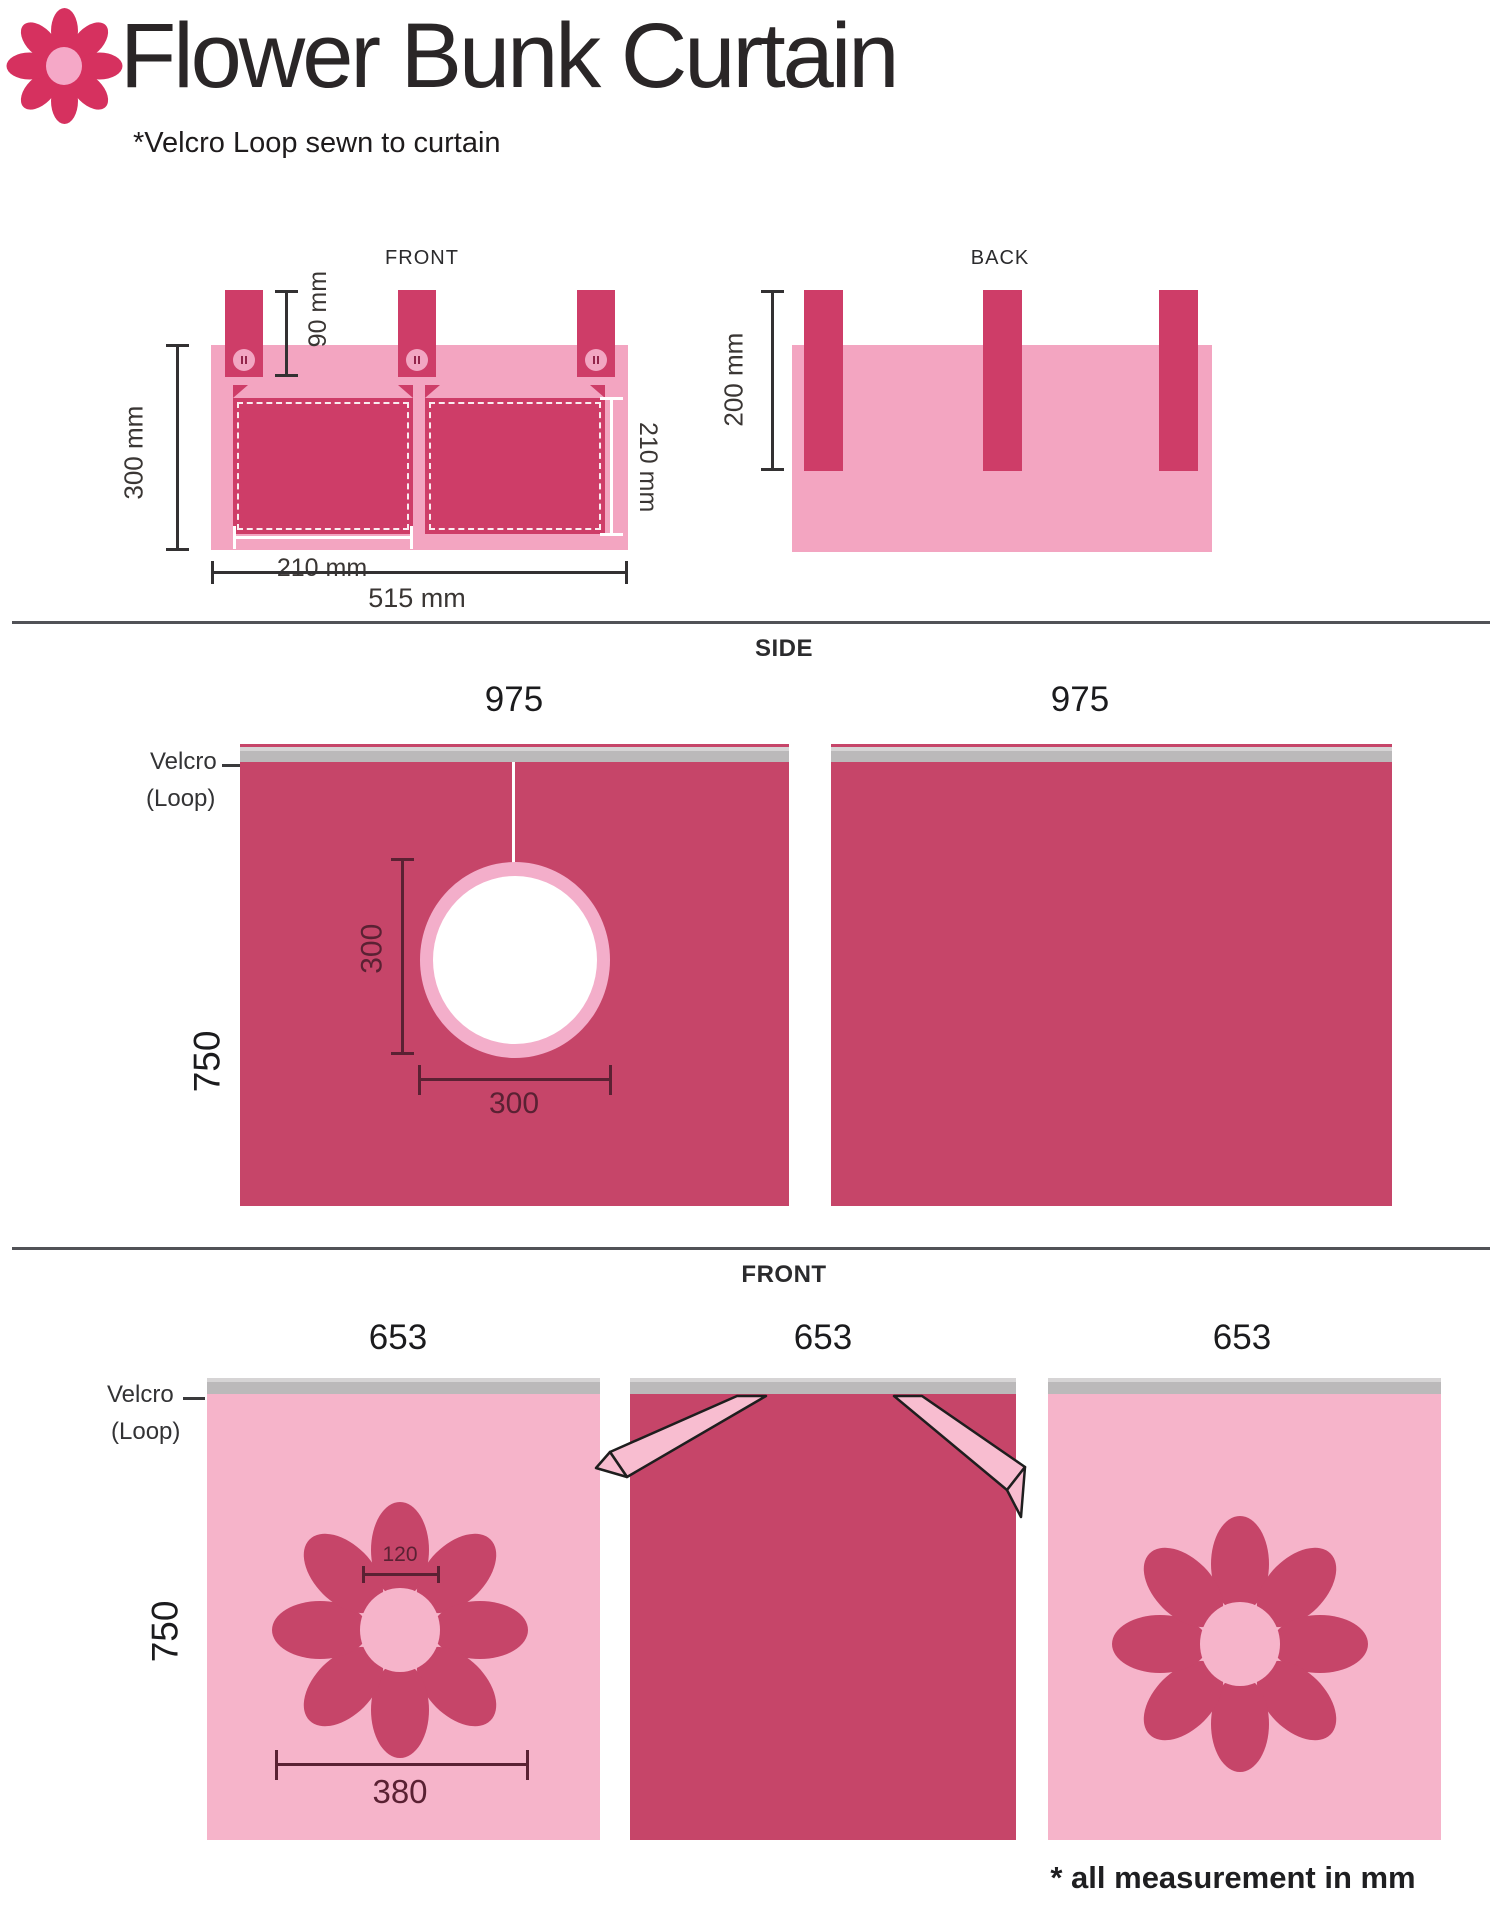 Image resolution: width=1500 pixels, height=1923 pixels. I want to click on dim-label-body-height: 300 mm, so click(133, 452).